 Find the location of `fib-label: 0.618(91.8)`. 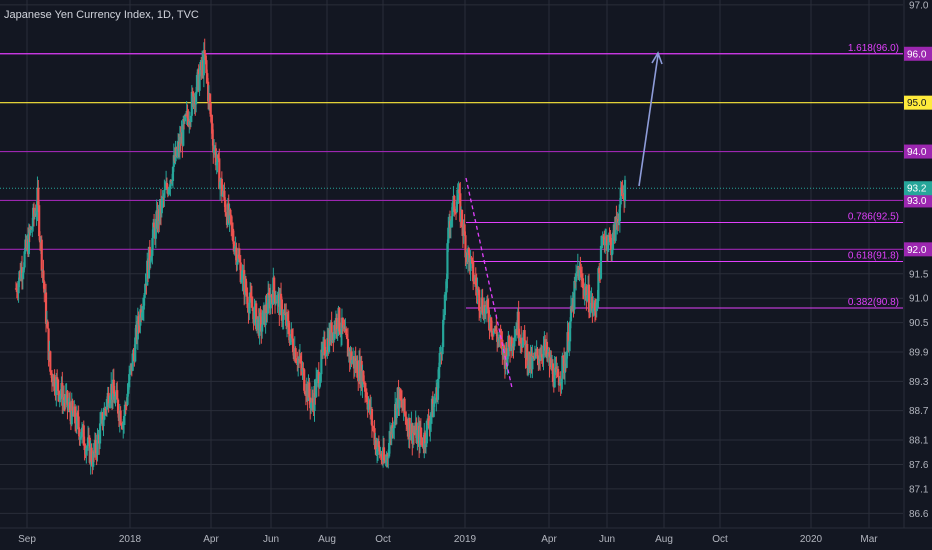

fib-label: 0.618(91.8) is located at coordinates (873, 256).